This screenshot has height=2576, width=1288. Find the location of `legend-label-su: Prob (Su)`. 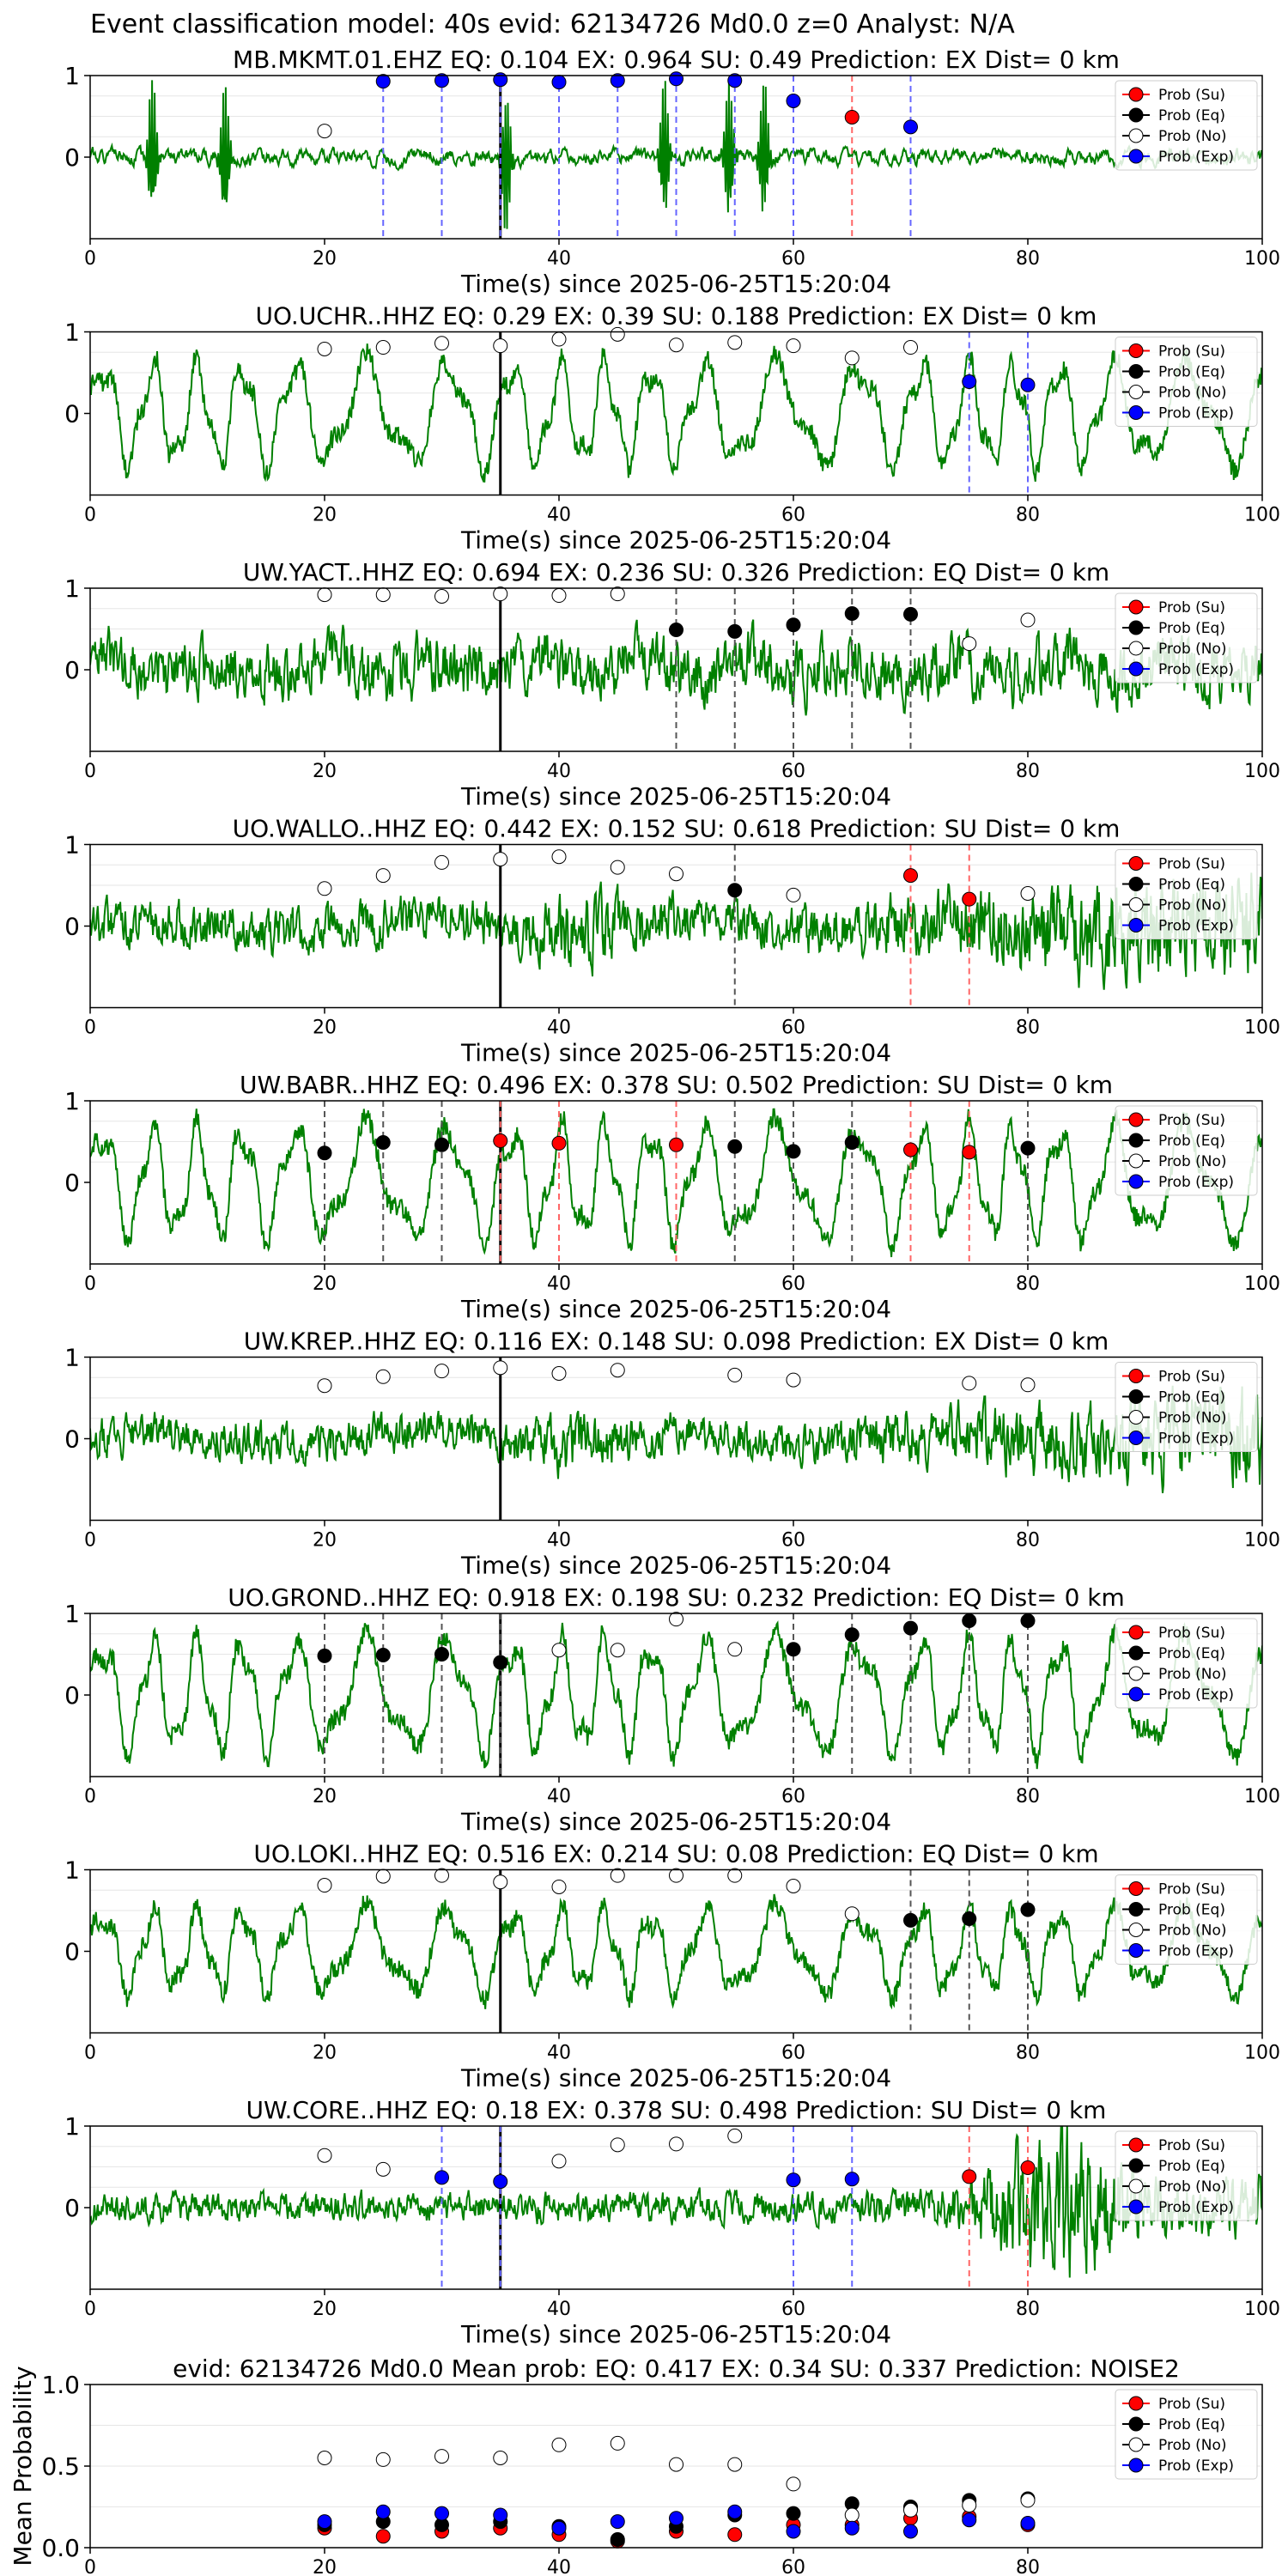

legend-label-su: Prob (Su) is located at coordinates (1191, 1120).